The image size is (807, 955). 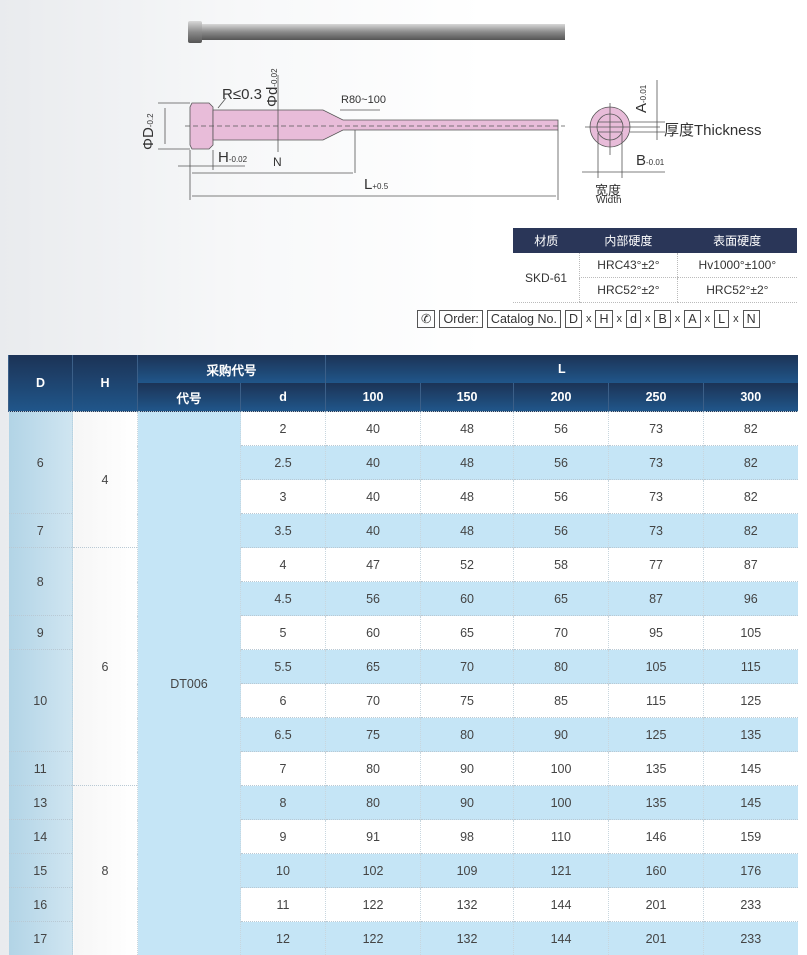 What do you see at coordinates (105, 870) in the screenshot?
I see `cell-H: 8` at bounding box center [105, 870].